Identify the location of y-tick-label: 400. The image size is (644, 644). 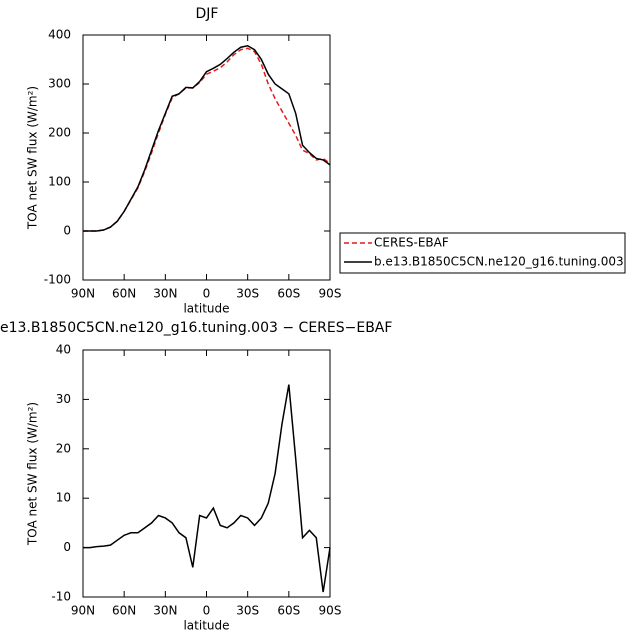
(59, 35).